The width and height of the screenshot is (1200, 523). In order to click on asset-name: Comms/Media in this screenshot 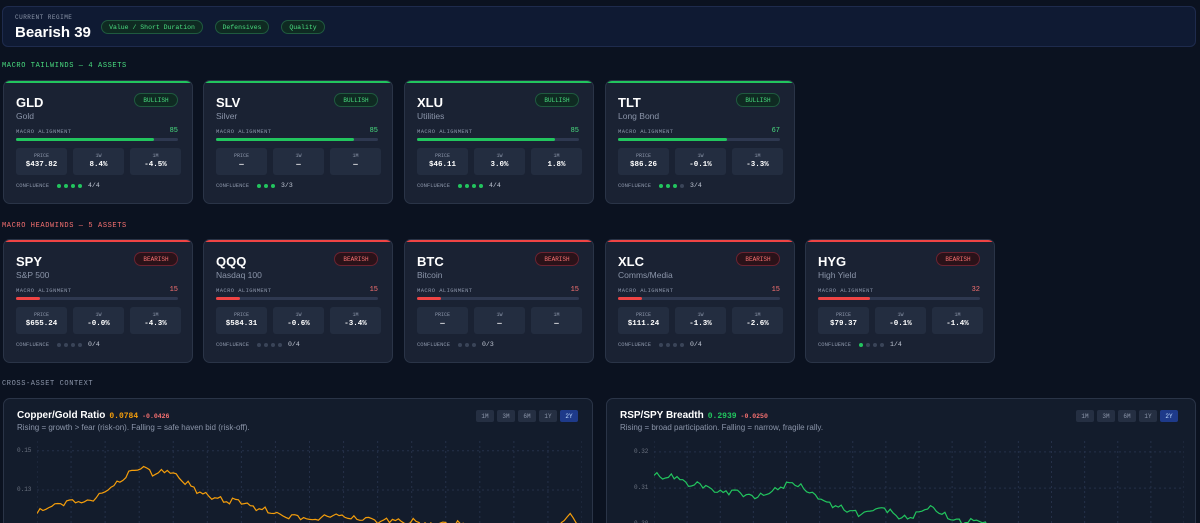, I will do `click(645, 275)`.